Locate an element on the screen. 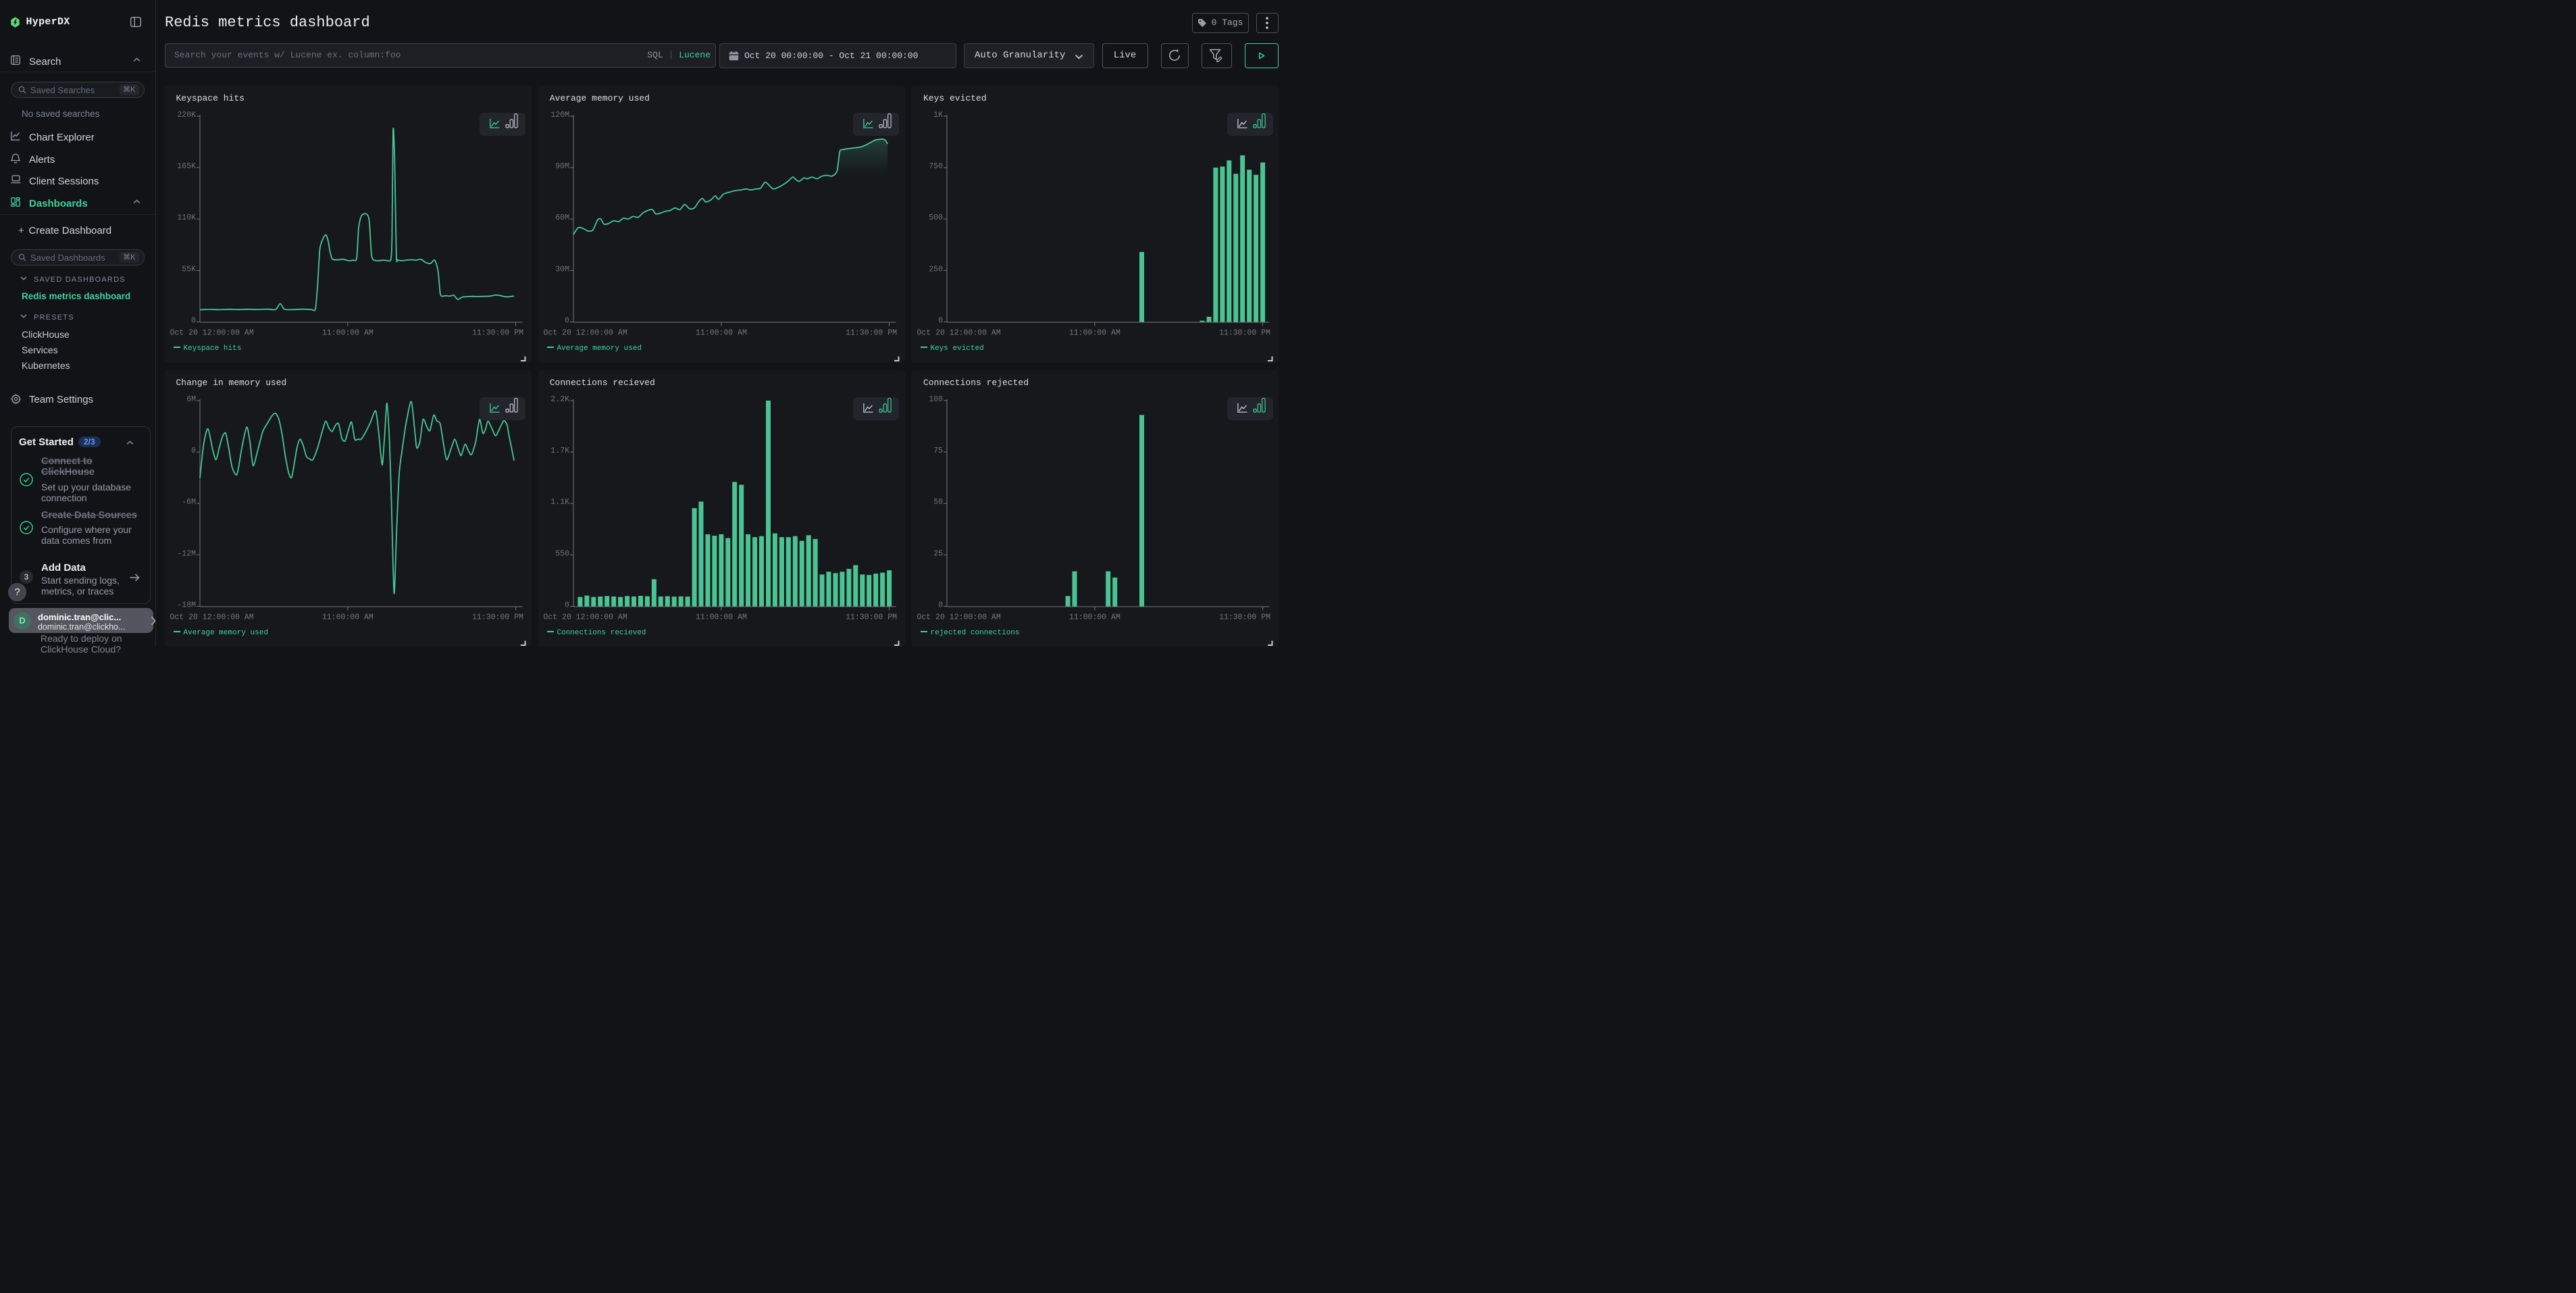  svg-text: -12M is located at coordinates (187, 553).